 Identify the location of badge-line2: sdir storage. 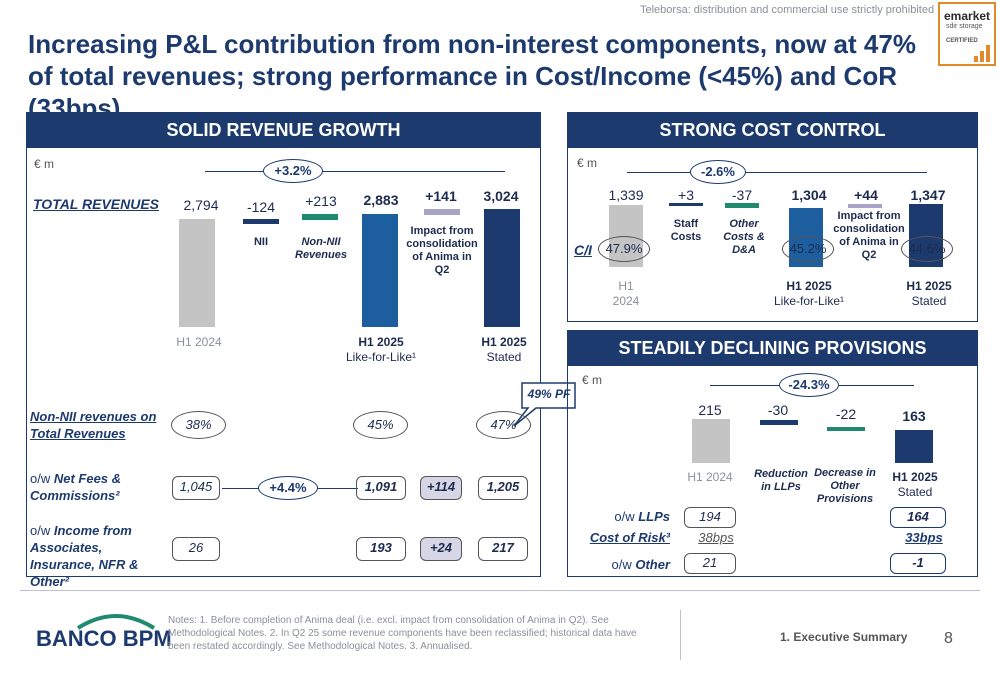
(964, 26).